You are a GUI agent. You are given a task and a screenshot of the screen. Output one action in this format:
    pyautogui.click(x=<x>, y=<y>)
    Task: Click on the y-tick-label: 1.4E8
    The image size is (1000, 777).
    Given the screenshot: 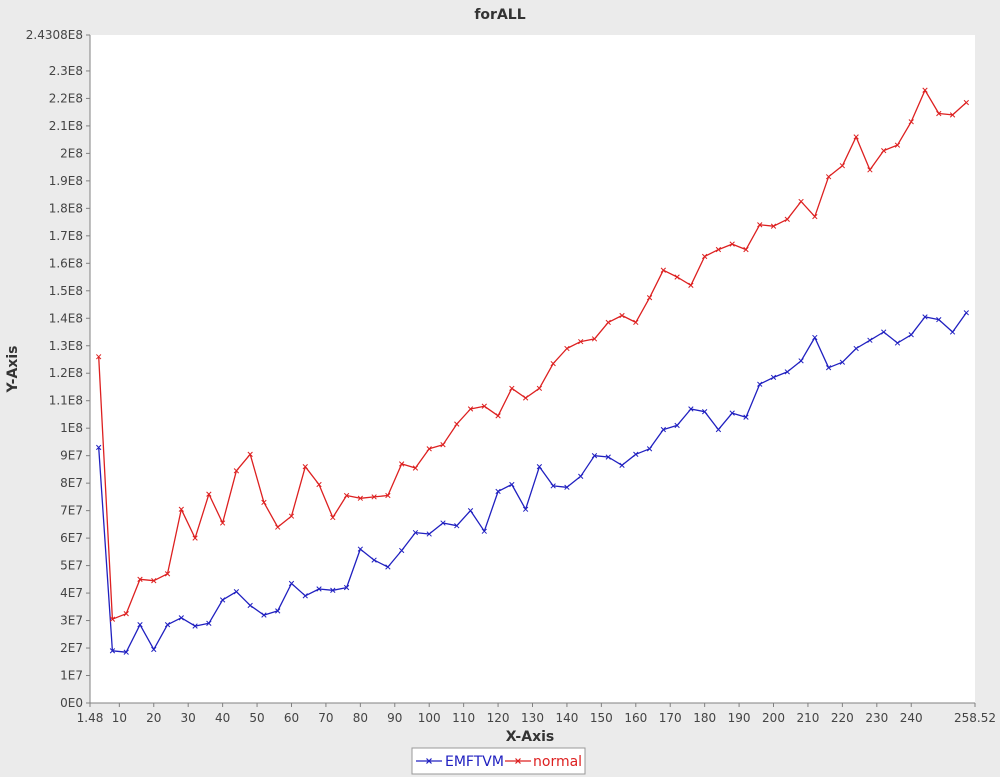 What is the action you would take?
    pyautogui.click(x=66, y=318)
    